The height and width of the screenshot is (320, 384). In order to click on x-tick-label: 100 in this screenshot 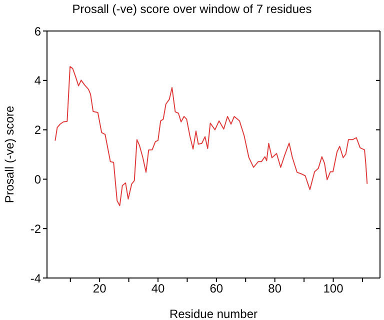, I will do `click(333, 289)`.